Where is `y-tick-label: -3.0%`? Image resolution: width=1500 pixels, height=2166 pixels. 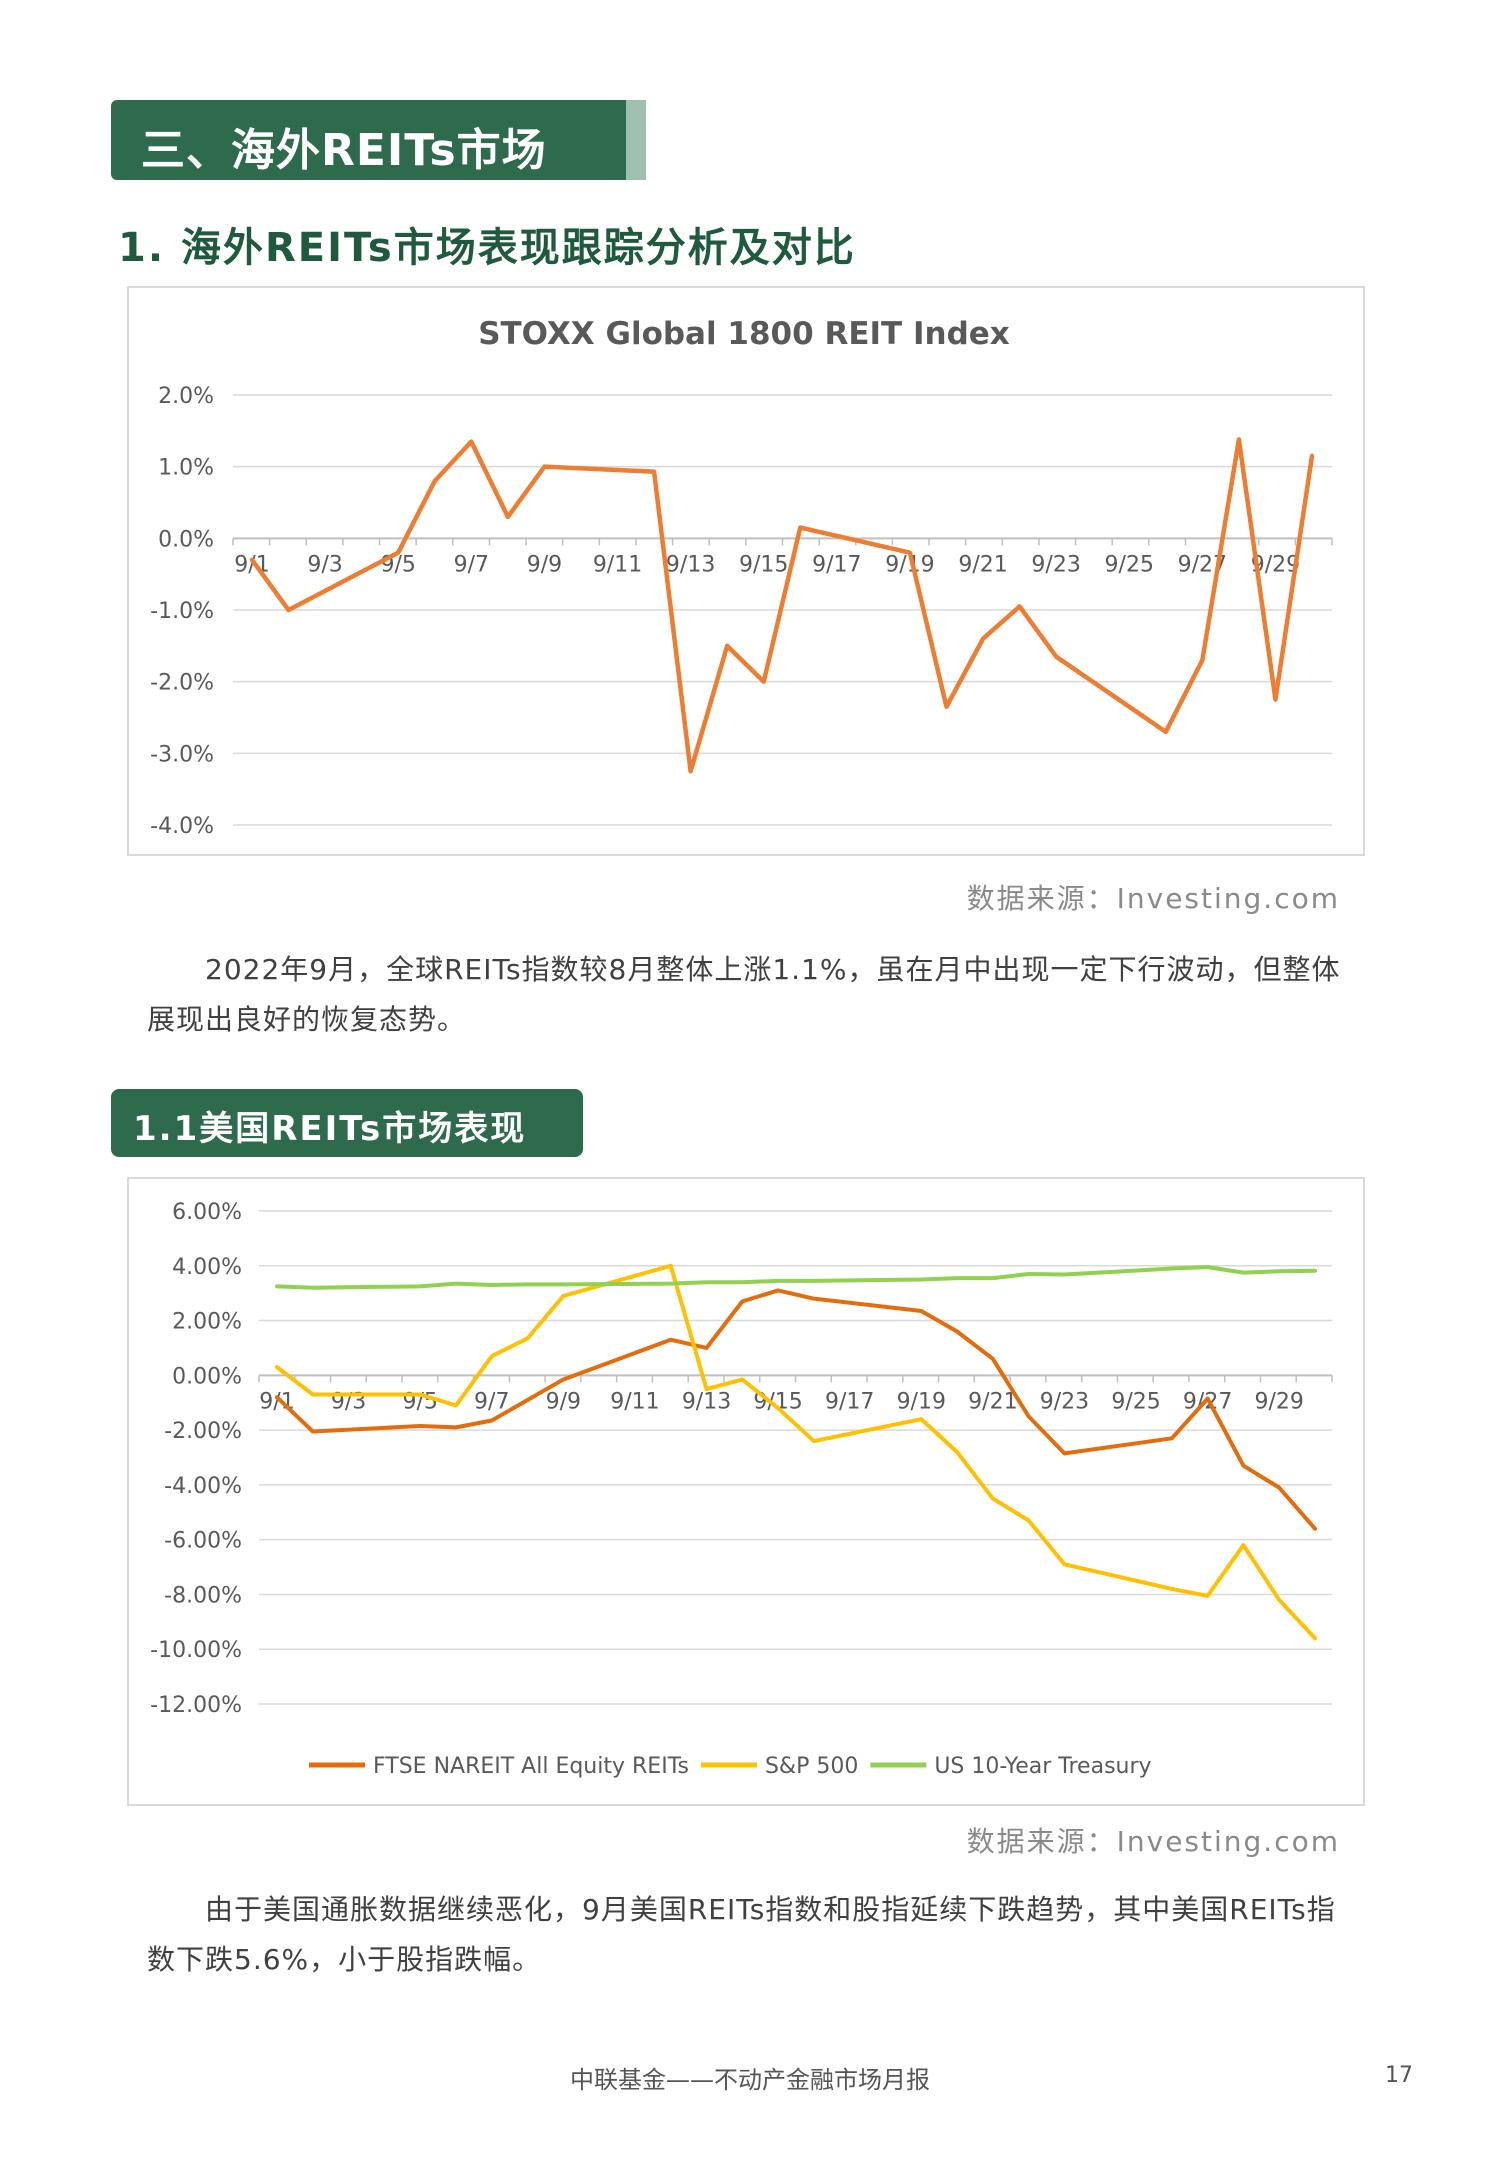 y-tick-label: -3.0% is located at coordinates (182, 754).